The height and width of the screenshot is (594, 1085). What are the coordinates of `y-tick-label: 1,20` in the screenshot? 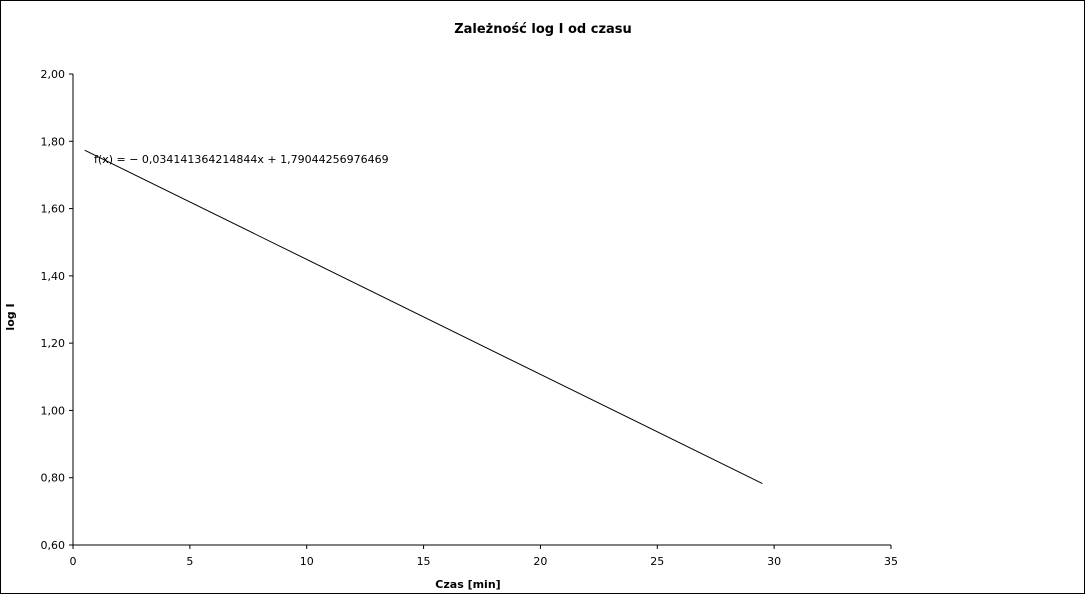 It's located at (53, 343).